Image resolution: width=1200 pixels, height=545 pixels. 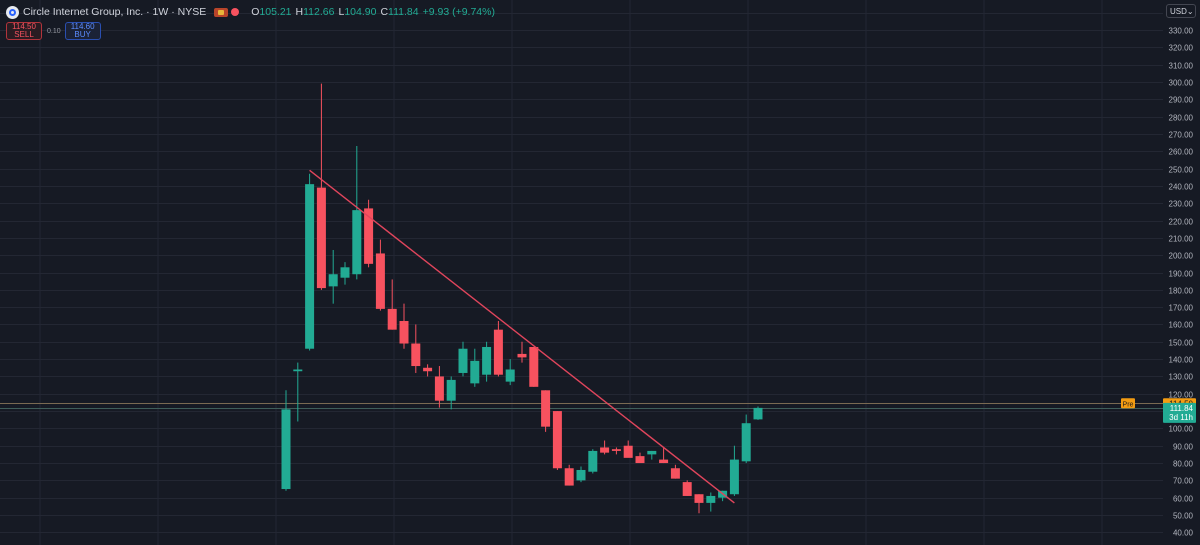 What do you see at coordinates (1181, 291) in the screenshot?
I see `y-axis-tick-label: 180.00` at bounding box center [1181, 291].